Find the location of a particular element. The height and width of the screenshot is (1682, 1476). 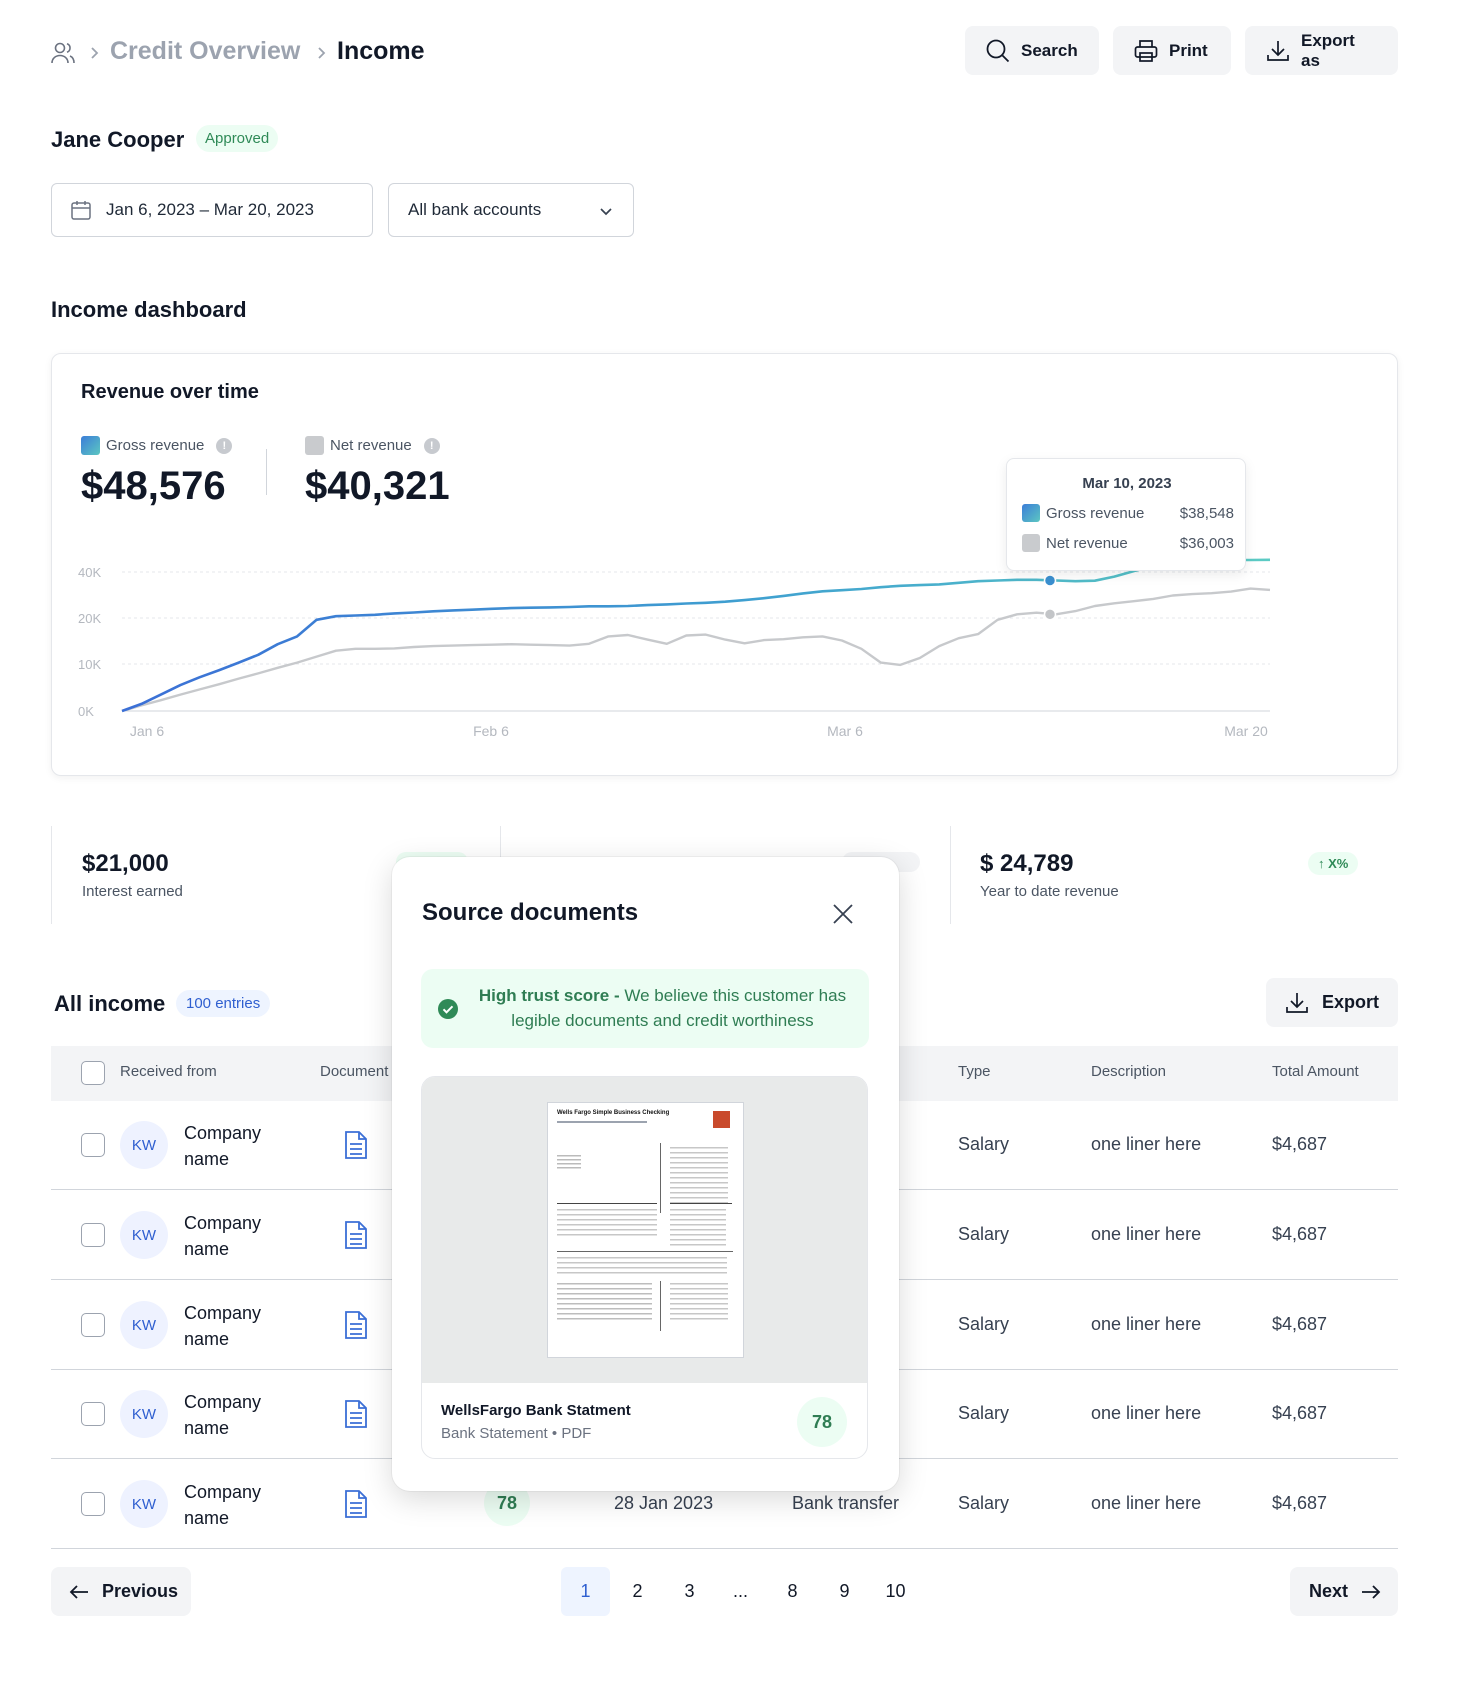

select-all-checkbox is located at coordinates (93, 1073).